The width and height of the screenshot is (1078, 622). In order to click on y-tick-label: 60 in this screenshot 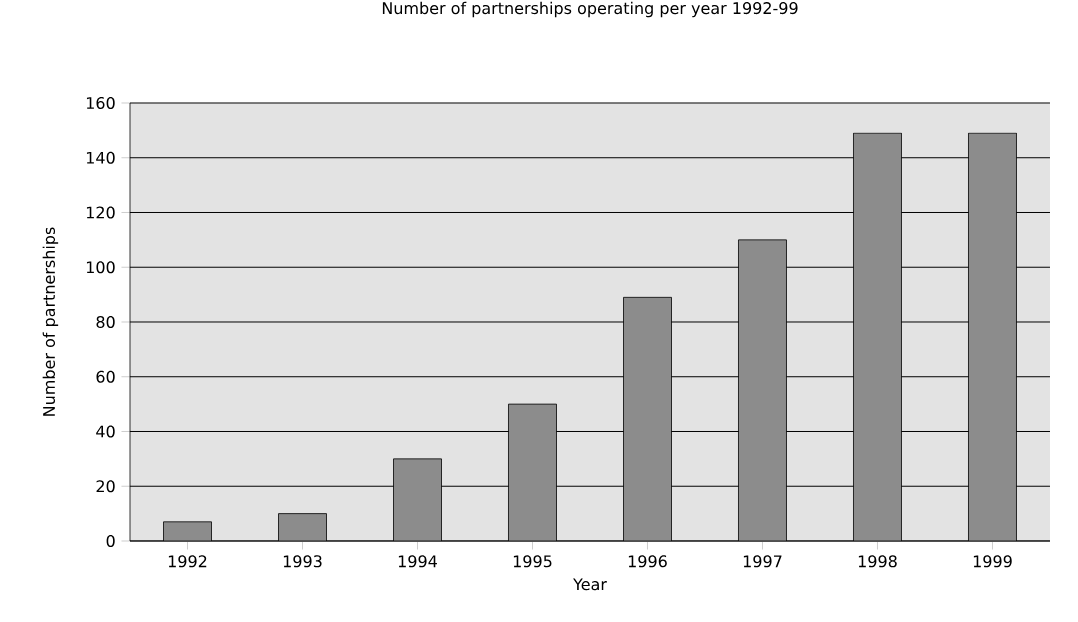, I will do `click(105, 376)`.